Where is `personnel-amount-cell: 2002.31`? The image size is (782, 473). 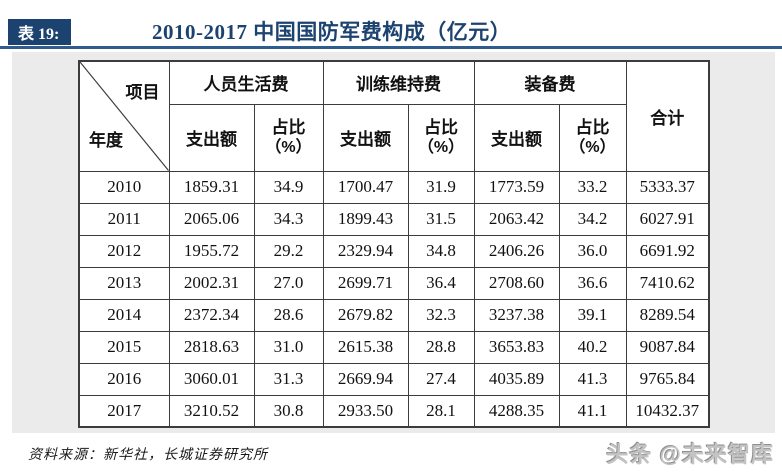 personnel-amount-cell: 2002.31 is located at coordinates (211, 283).